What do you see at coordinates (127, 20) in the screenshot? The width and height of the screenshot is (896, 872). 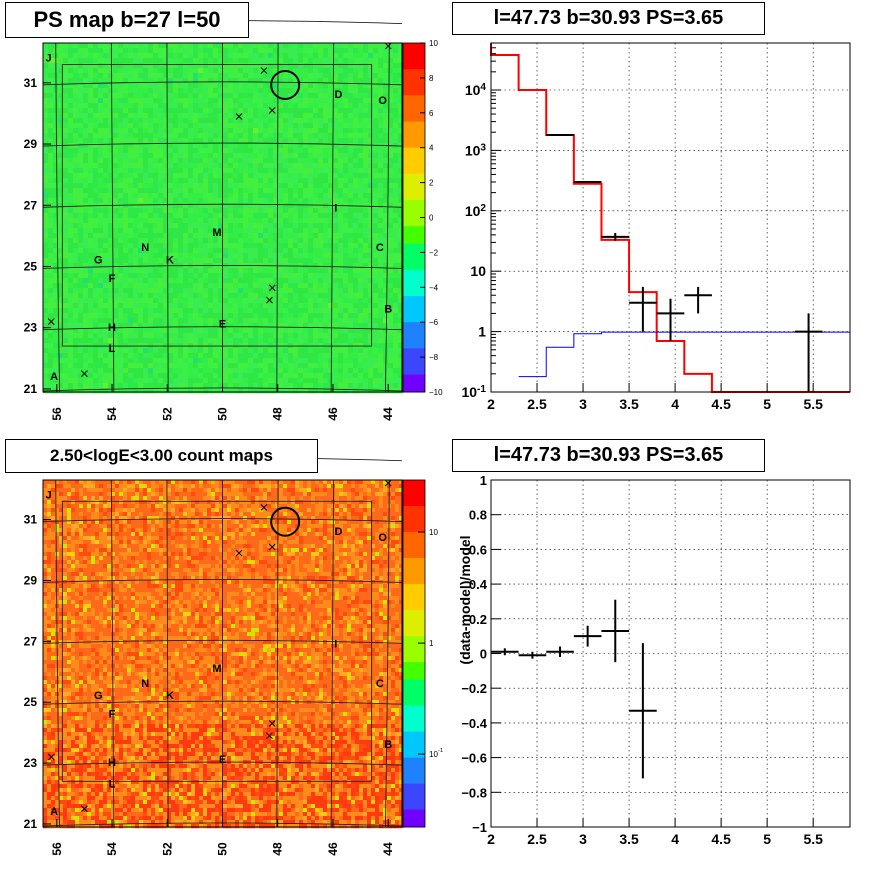 I see `tl-title-box: PS map b=27 l=50` at bounding box center [127, 20].